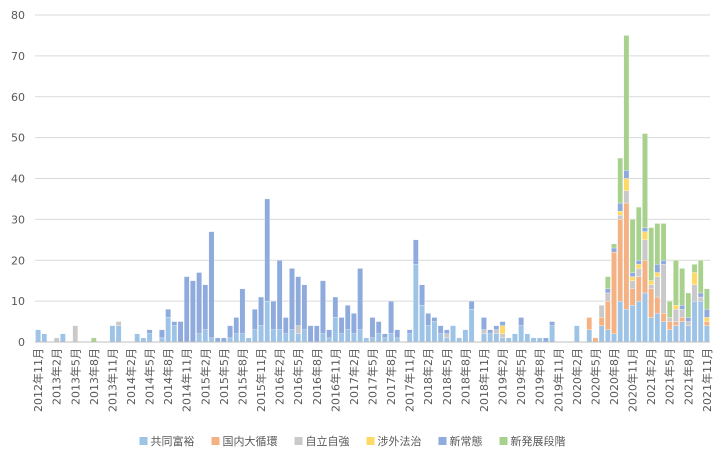 The height and width of the screenshot is (463, 722). What do you see at coordinates (298, 376) in the screenshot?
I see `x-tick-label: 2016年5月` at bounding box center [298, 376].